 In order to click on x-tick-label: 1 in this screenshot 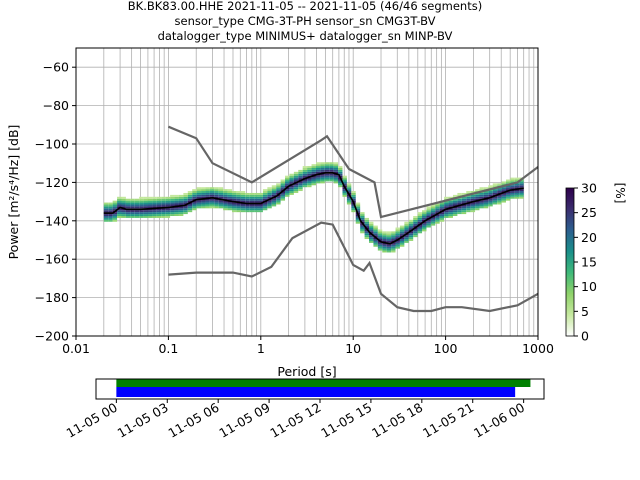, I will do `click(261, 348)`.